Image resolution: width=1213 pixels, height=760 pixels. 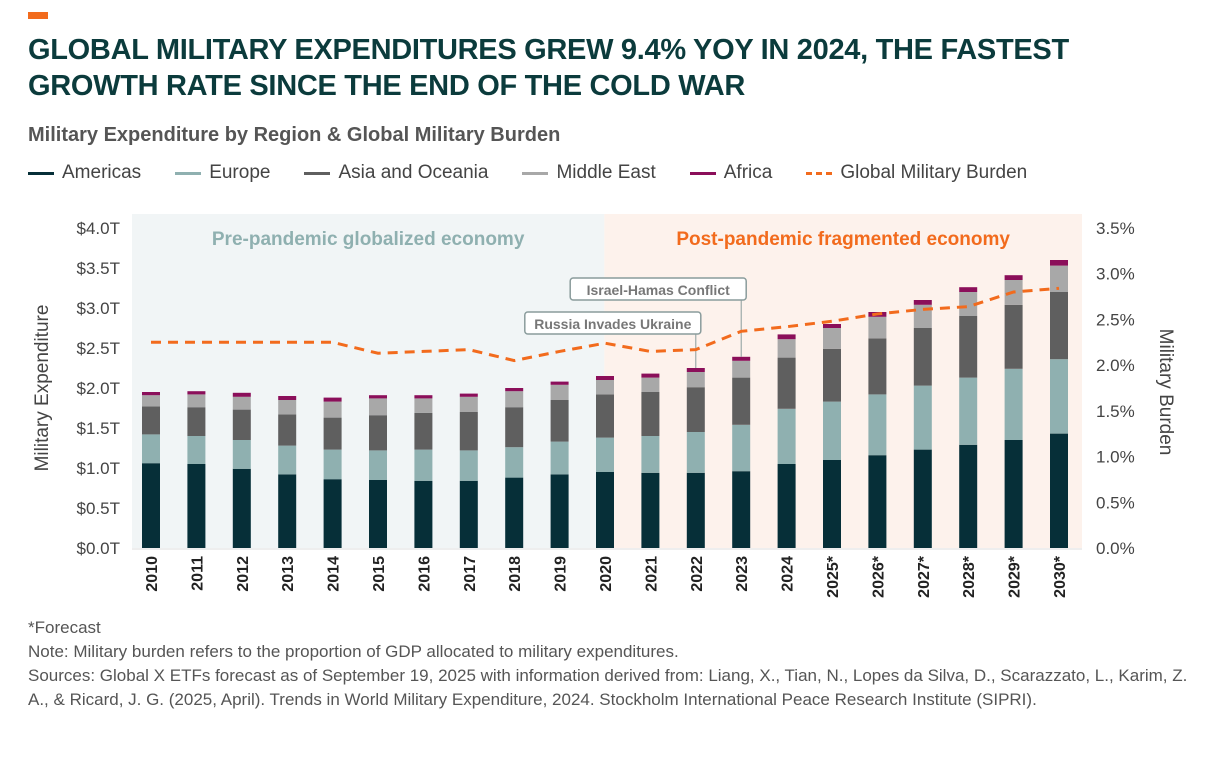 What do you see at coordinates (1115, 502) in the screenshot?
I see `y2-tick-label: 0.5%` at bounding box center [1115, 502].